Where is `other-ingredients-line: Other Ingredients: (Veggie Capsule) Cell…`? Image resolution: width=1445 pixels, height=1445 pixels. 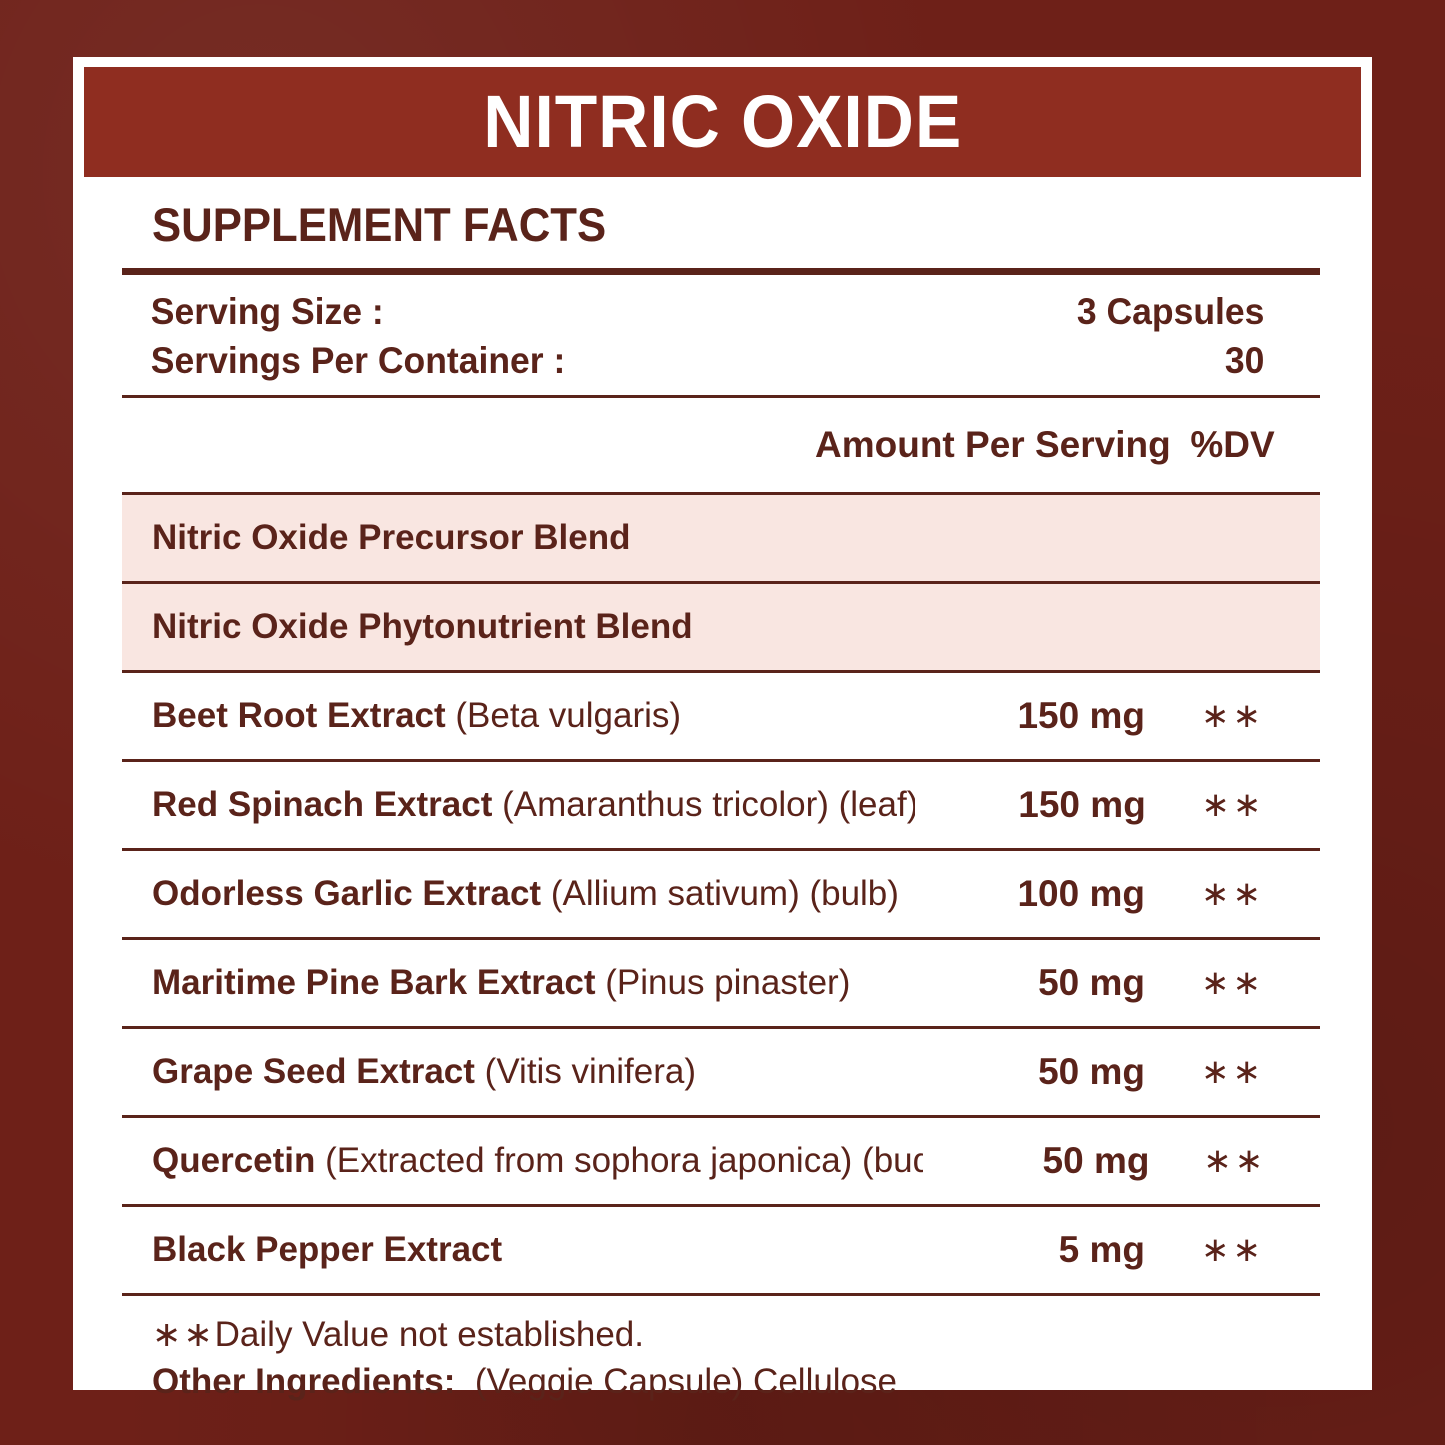 other-ingredients-line: Other Ingredients: (Veggie Capsule) Cell… is located at coordinates (736, 1382).